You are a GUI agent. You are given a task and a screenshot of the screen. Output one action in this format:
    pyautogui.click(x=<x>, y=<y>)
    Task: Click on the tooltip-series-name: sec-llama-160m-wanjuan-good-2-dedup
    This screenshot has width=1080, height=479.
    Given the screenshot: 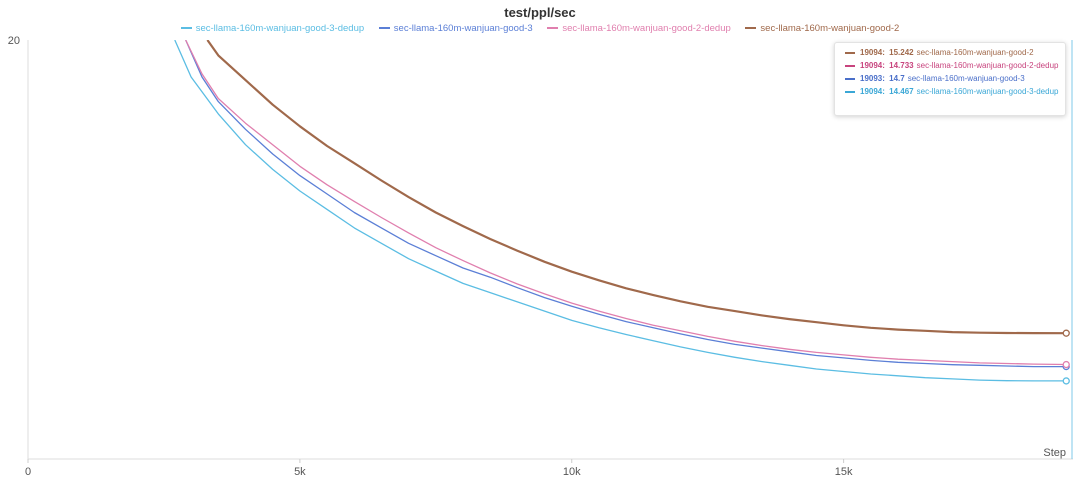 What is the action you would take?
    pyautogui.click(x=987, y=65)
    